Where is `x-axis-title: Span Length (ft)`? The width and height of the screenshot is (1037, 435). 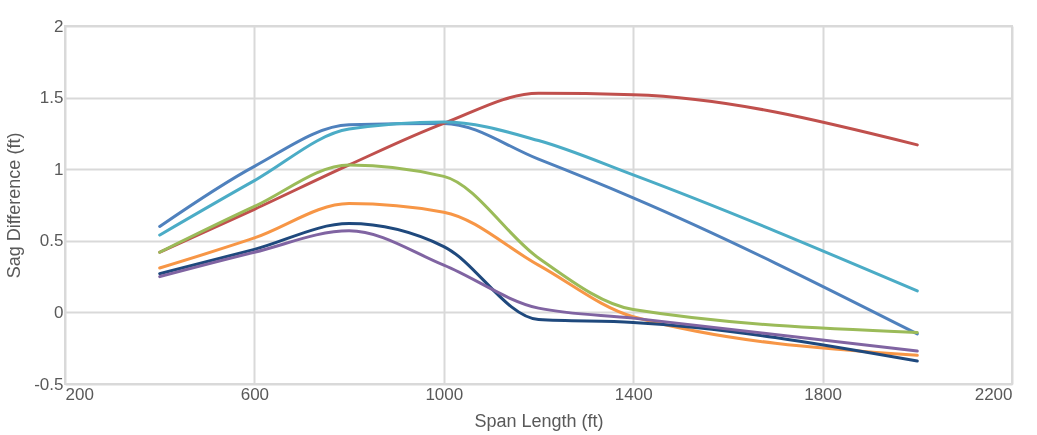 x-axis-title: Span Length (ft) is located at coordinates (539, 420).